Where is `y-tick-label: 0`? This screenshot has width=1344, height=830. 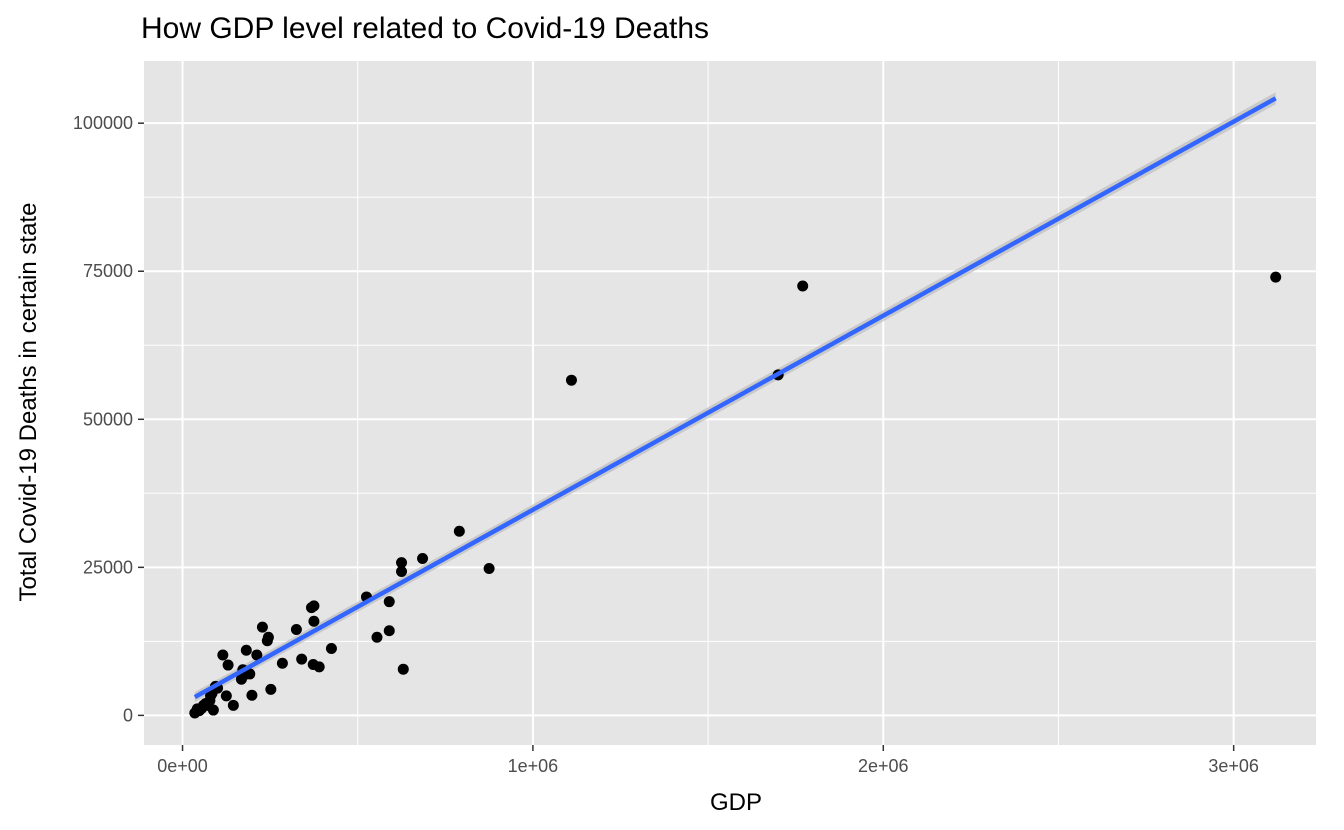
y-tick-label: 0 is located at coordinates (128, 715).